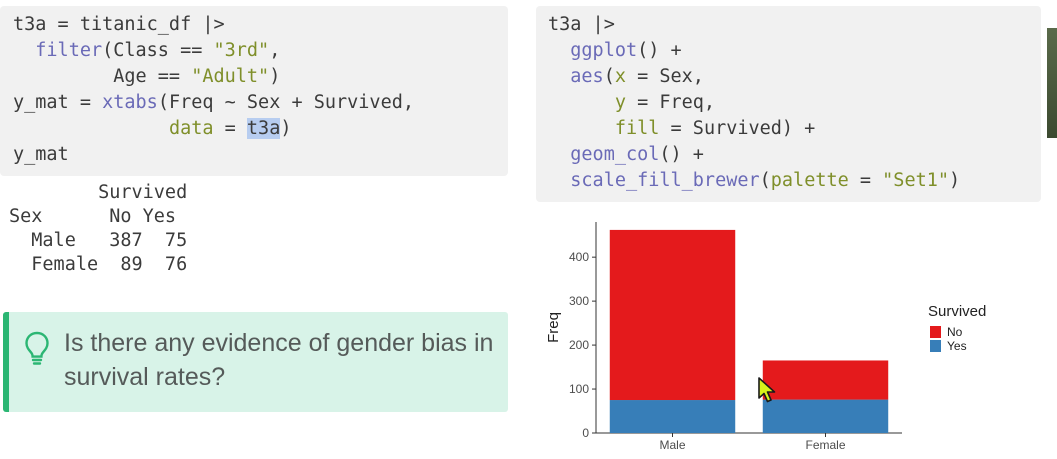 The height and width of the screenshot is (459, 1057). What do you see at coordinates (765, 180) in the screenshot?
I see `code-line: scale_fill_brewer(palette = "Set1")` at bounding box center [765, 180].